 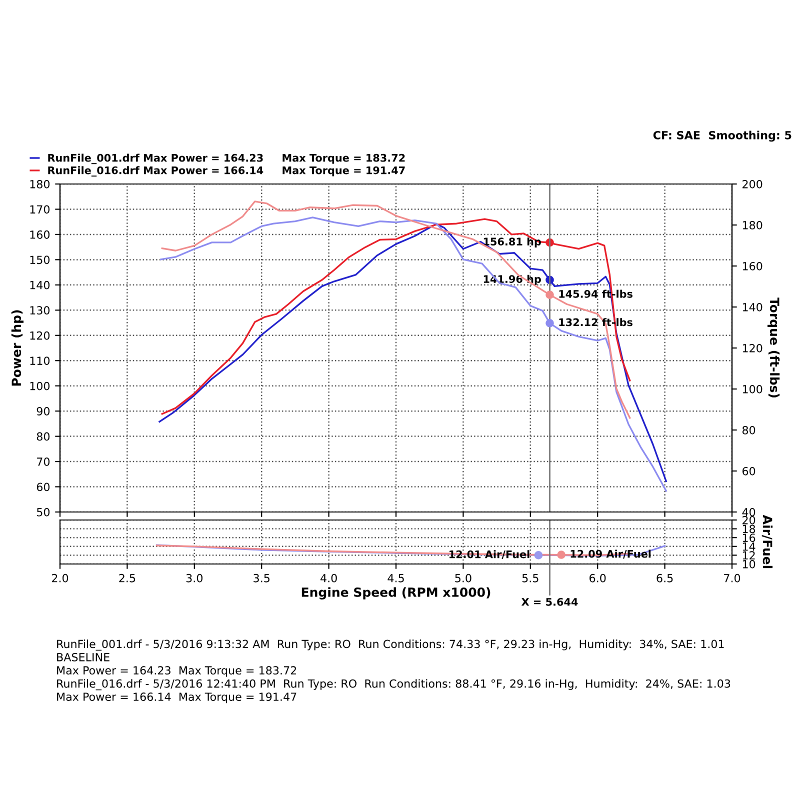 I want to click on y-tick-label: 180, so click(x=40, y=184).